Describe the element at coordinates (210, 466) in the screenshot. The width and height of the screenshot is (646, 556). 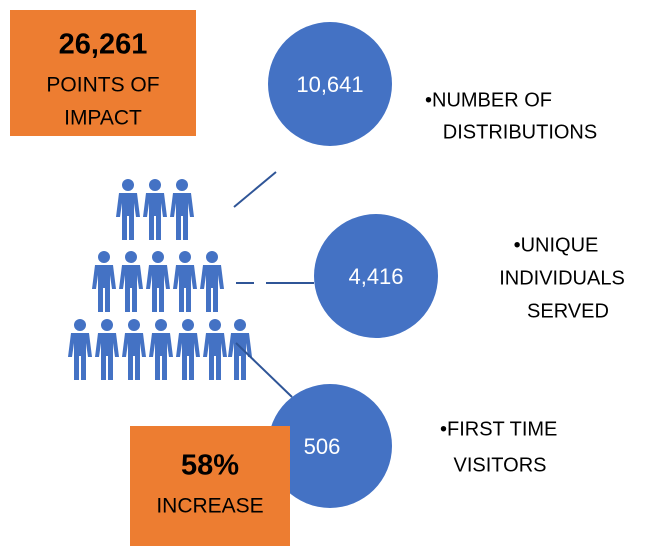
I see `increase-value: 58%` at that location.